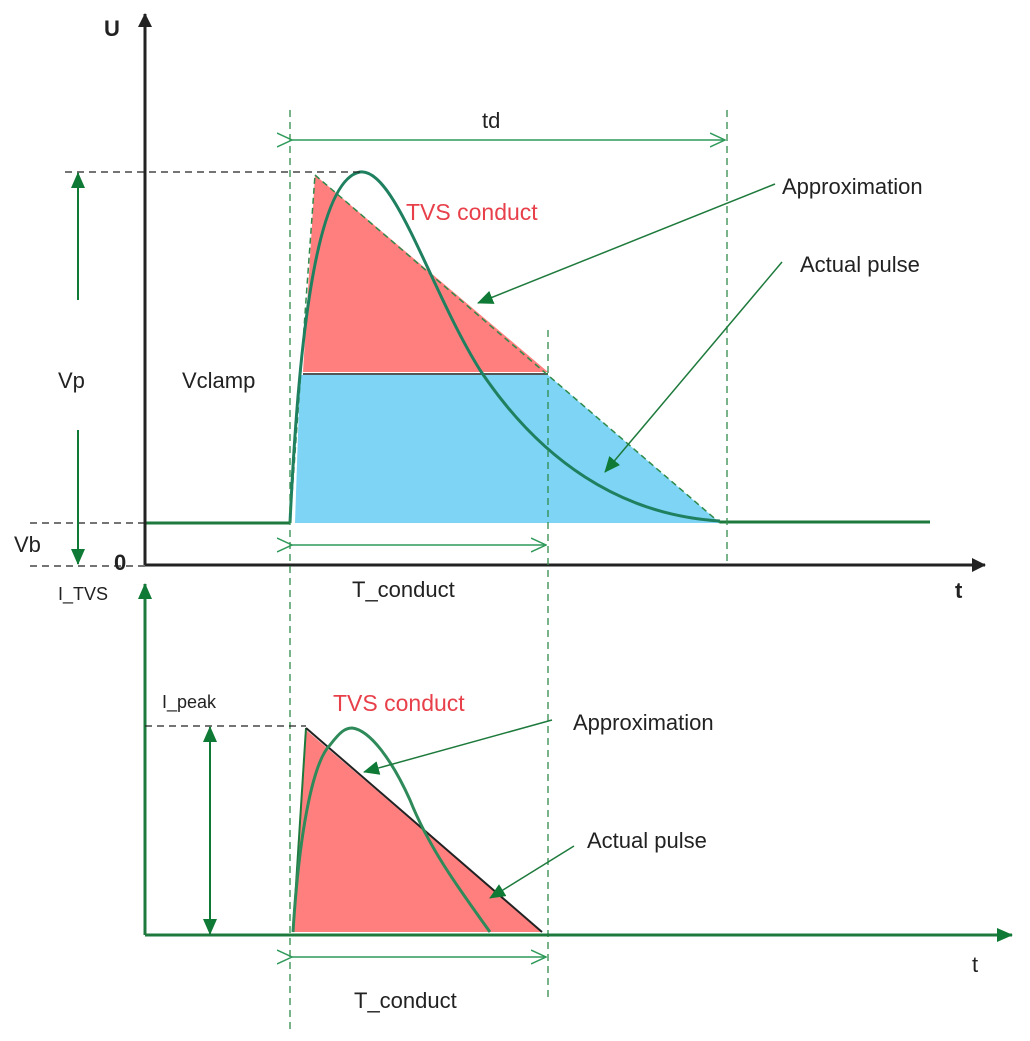 Image resolution: width=1030 pixels, height=1041 pixels. I want to click on approximation-pointer-current, so click(458, 747).